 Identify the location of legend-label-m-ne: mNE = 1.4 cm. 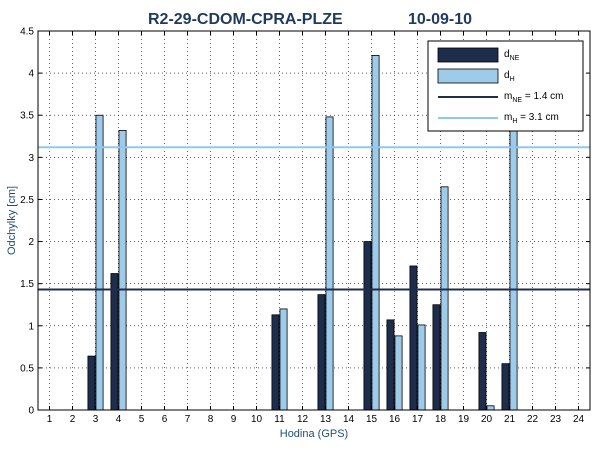
(533, 97).